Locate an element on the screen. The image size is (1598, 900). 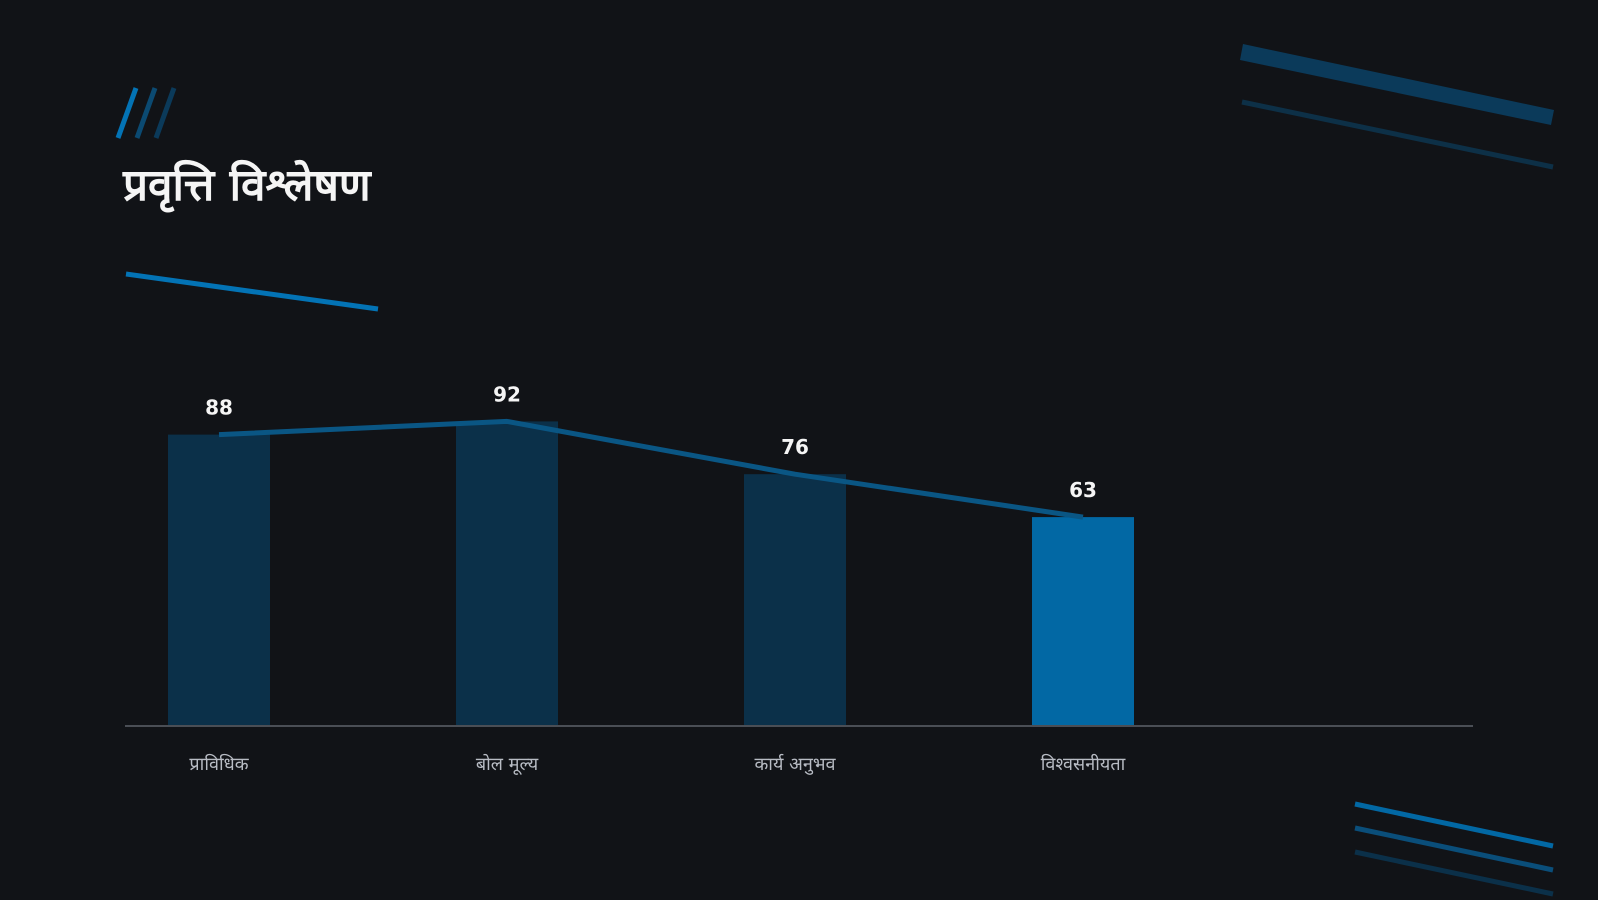
bottom-right-stripes is located at coordinates (1454, 849).